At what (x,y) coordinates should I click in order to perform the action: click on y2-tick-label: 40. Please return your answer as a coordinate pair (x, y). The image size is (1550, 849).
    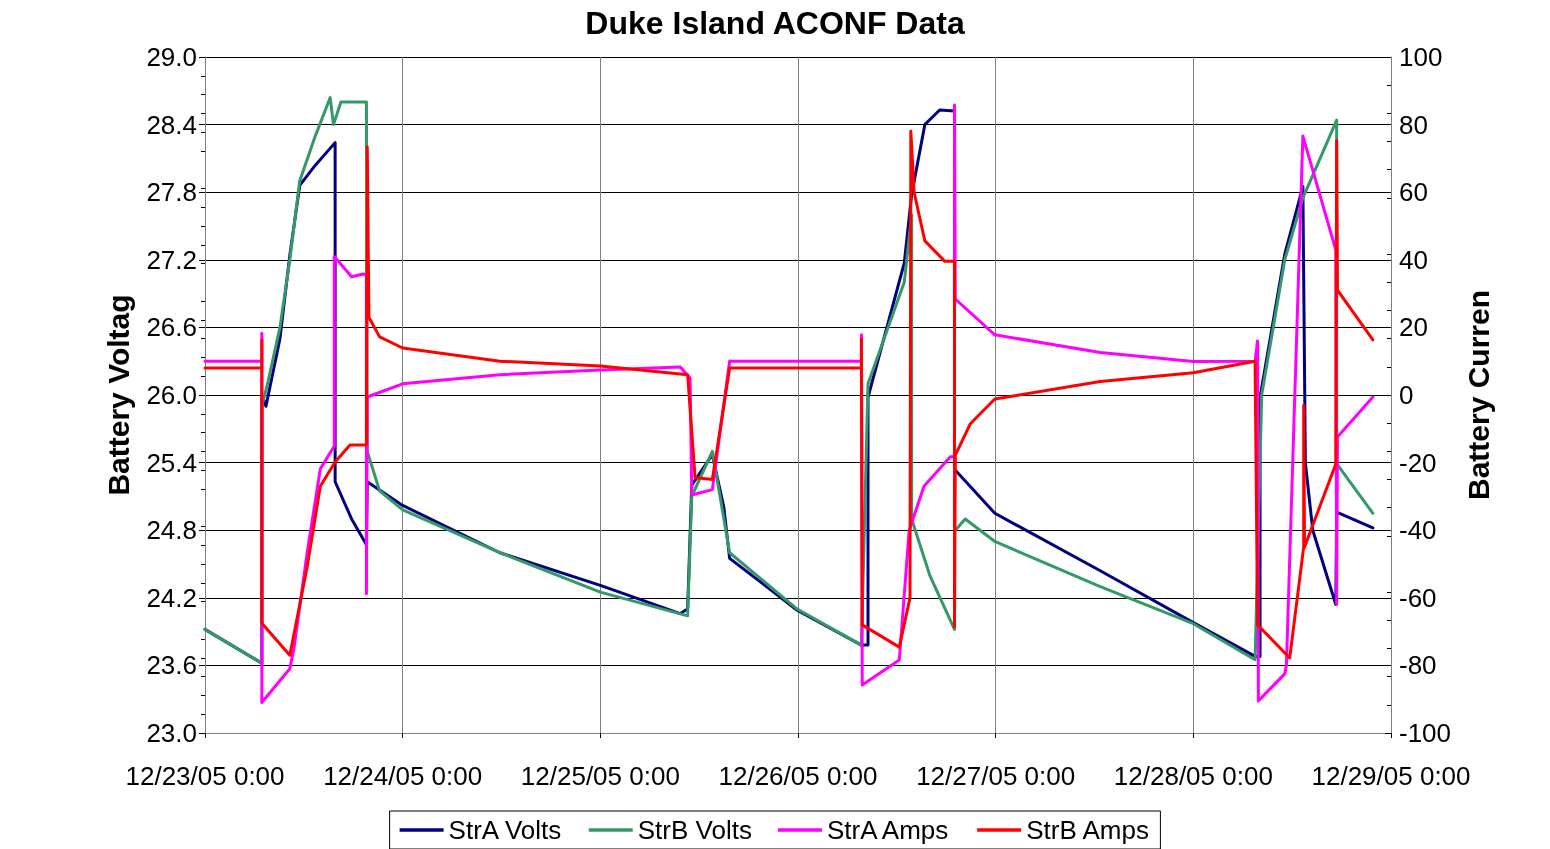
    Looking at the image, I should click on (1413, 259).